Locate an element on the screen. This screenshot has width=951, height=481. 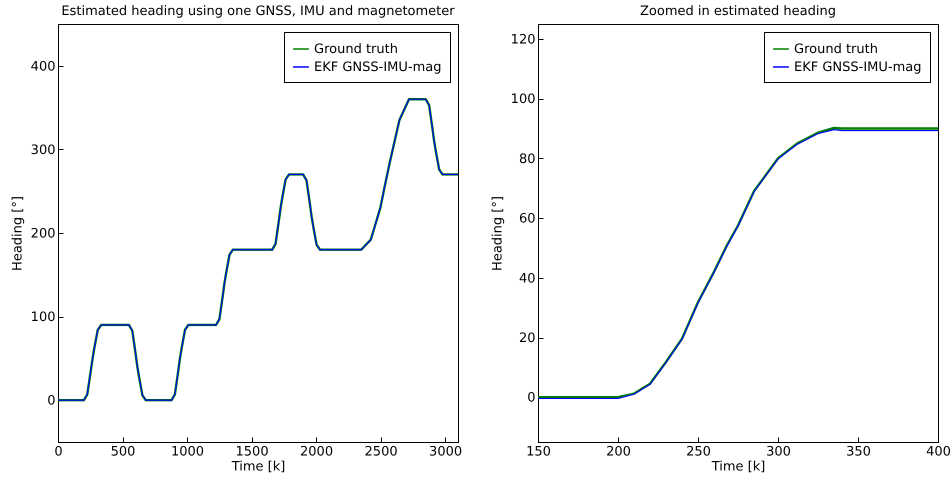
x-tick-label: 150 is located at coordinates (538, 452).